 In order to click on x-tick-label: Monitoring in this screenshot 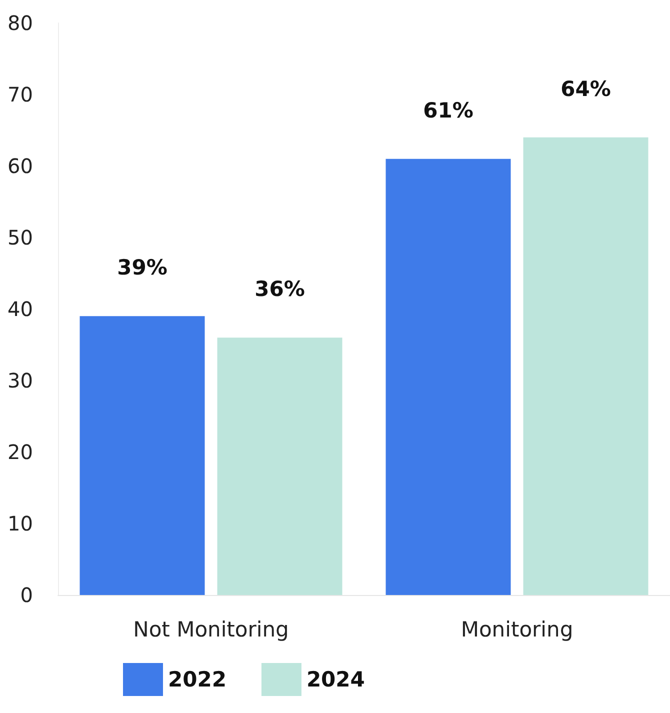, I will do `click(517, 630)`.